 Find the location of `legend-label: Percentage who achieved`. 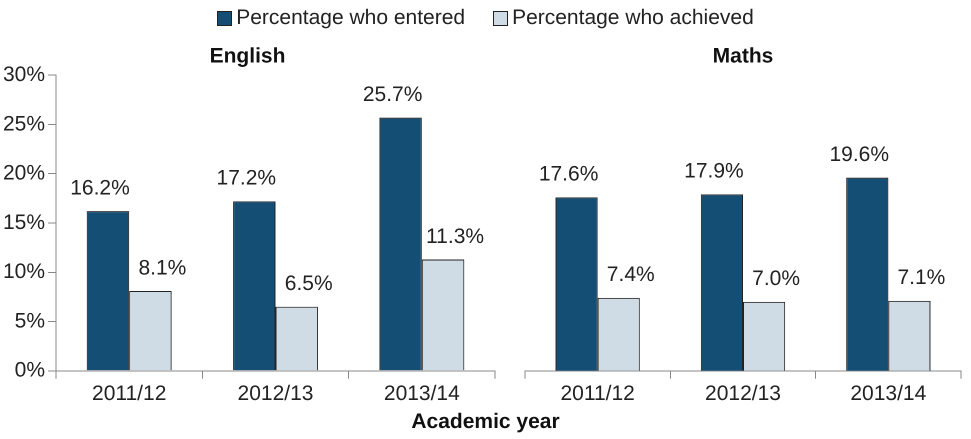

legend-label: Percentage who achieved is located at coordinates (633, 18).